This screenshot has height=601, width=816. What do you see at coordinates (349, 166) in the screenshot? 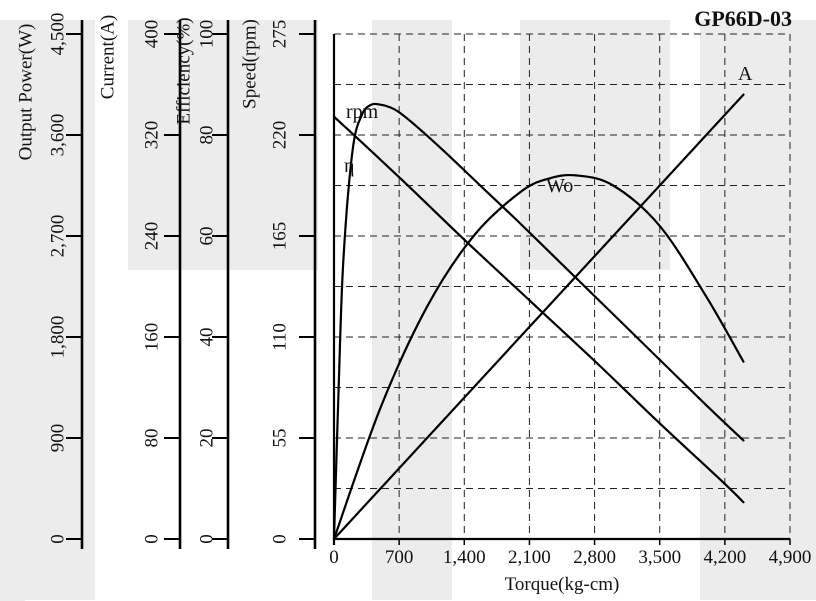
I see `curve-label-efficiency: η` at bounding box center [349, 166].